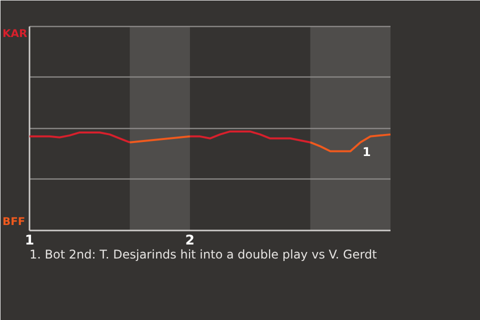  Describe the element at coordinates (190, 241) in the screenshot. I see `x-tick-label: 2` at that location.